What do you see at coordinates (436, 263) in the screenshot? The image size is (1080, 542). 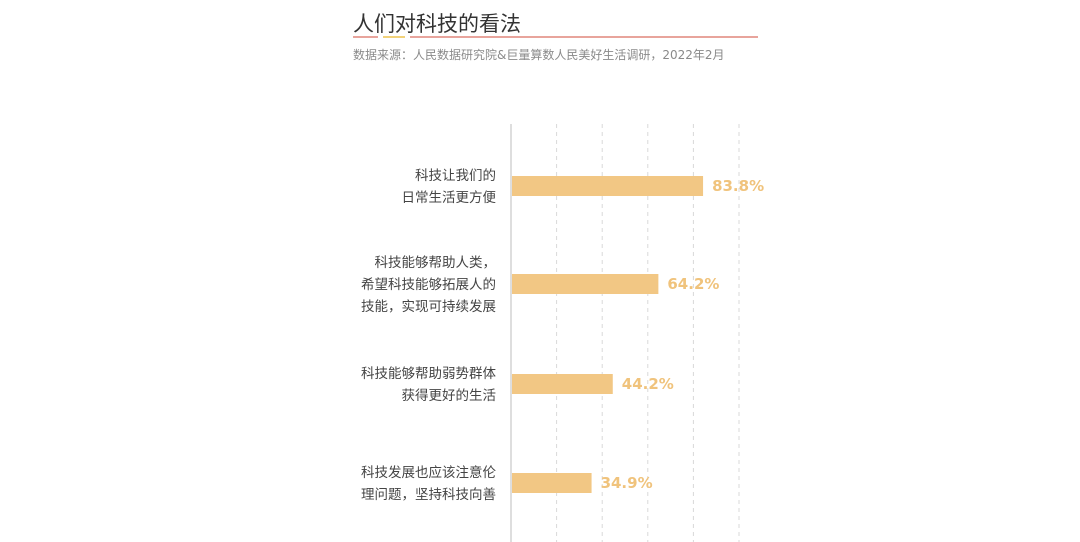 I see `category-label-2-line-1: 科技能够帮助人类，` at bounding box center [436, 263].